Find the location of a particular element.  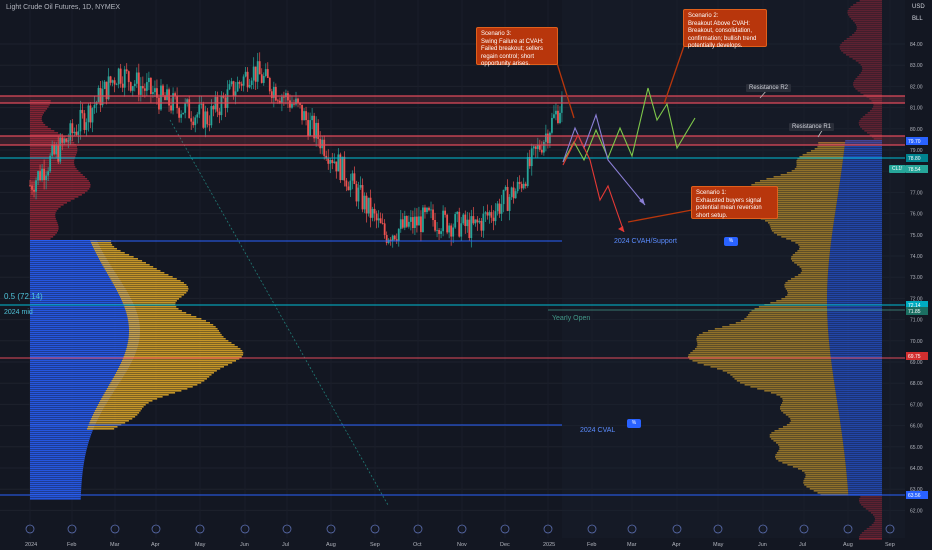

price-label-box is located at coordinates (917, 141).